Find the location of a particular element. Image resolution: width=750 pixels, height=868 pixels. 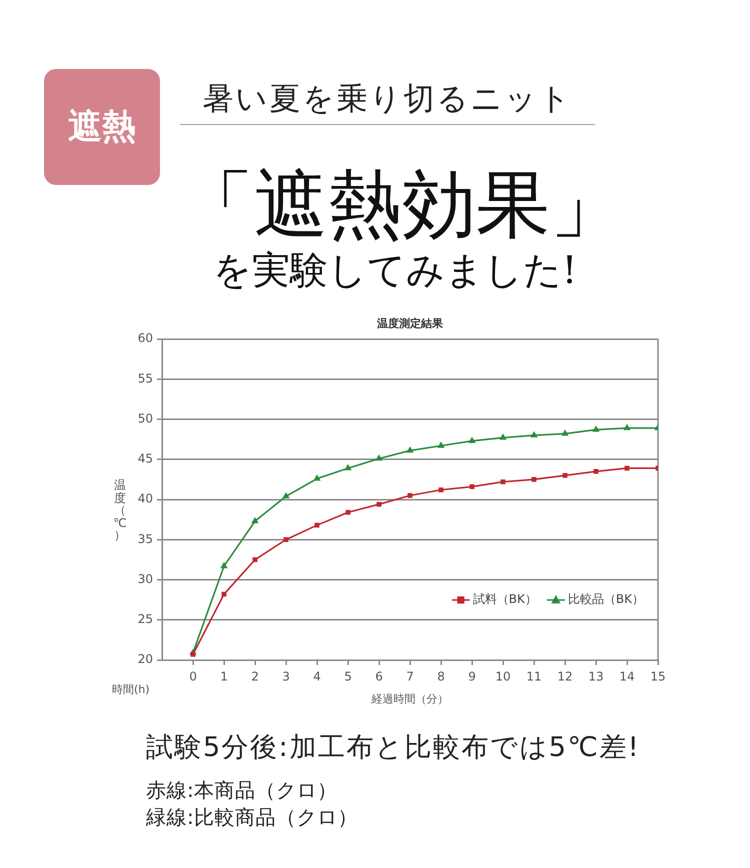

x-tick-label: 15 is located at coordinates (658, 676).